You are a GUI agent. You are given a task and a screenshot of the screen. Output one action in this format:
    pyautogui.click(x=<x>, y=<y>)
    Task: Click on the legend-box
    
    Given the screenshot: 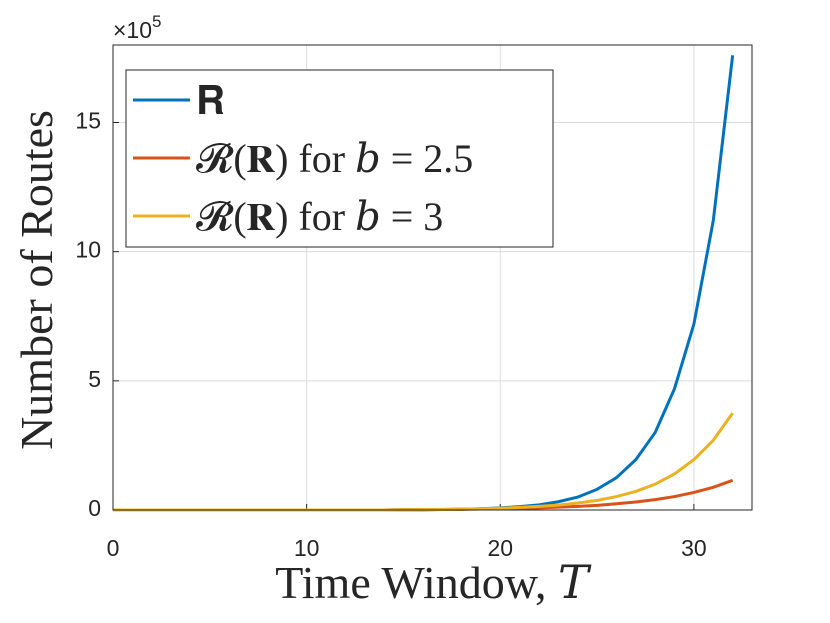 What is the action you would take?
    pyautogui.click(x=339, y=158)
    